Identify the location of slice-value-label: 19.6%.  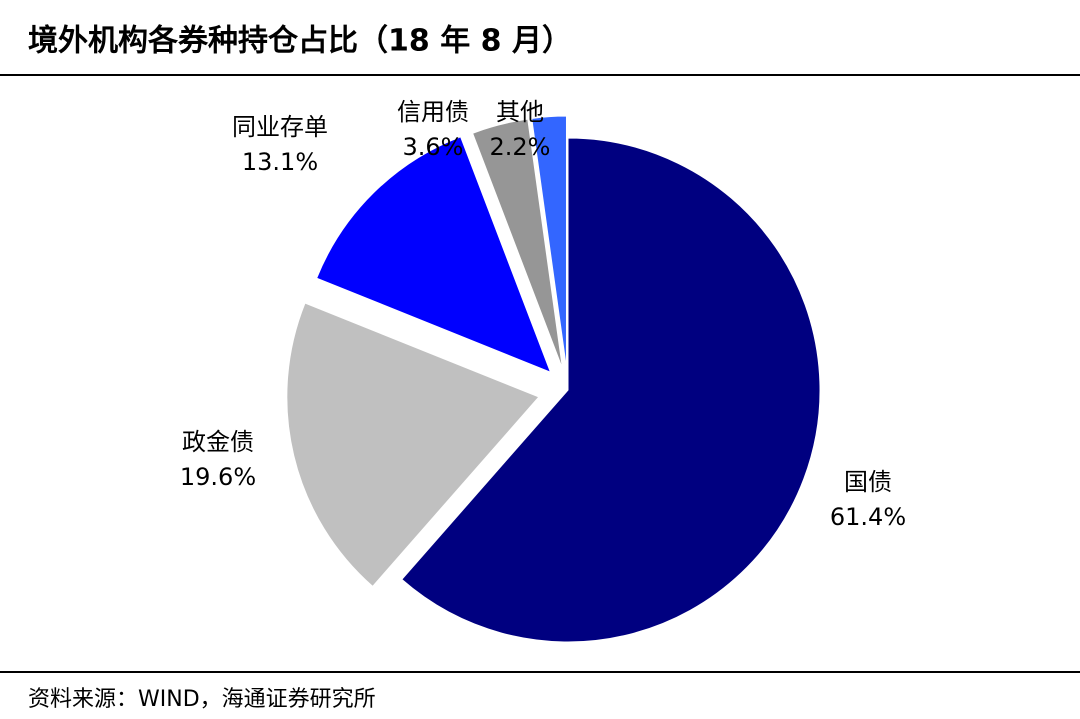
(218, 477).